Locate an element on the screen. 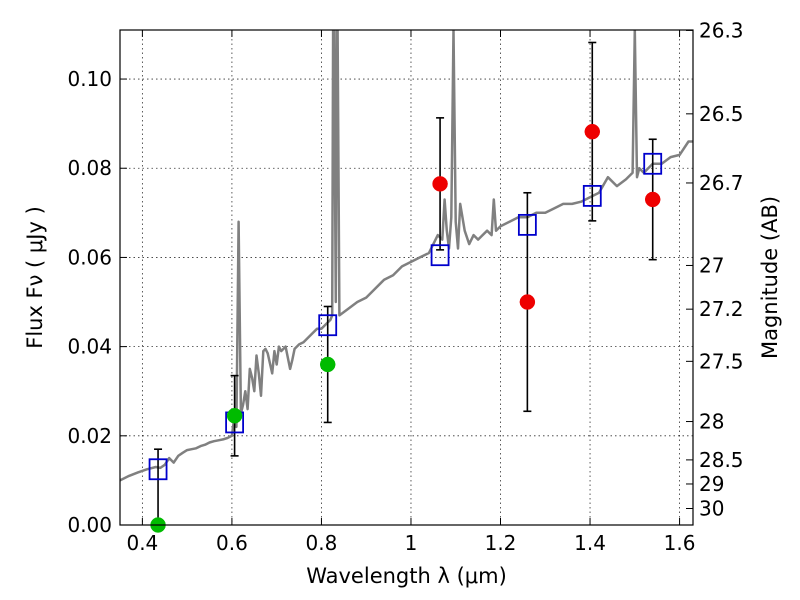 The width and height of the screenshot is (800, 600). mag-tick-label: 28 is located at coordinates (711, 422).